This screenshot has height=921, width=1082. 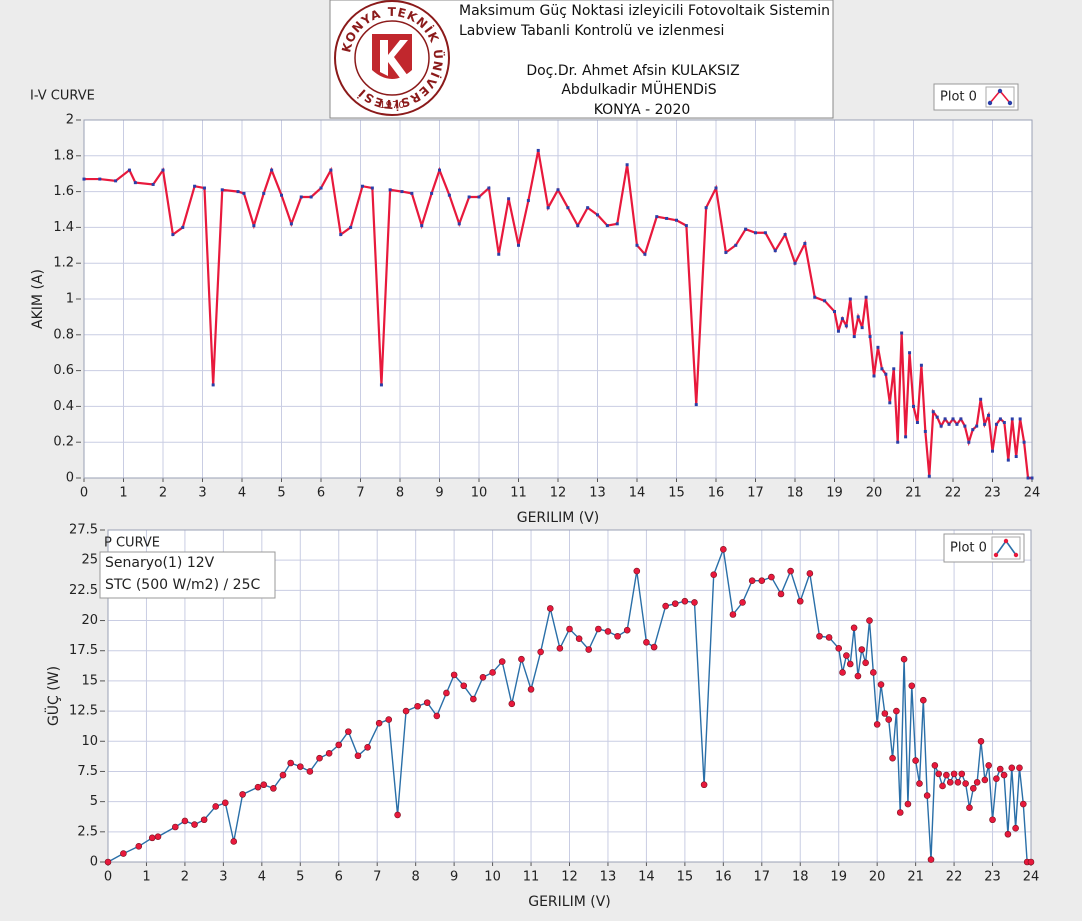 I want to click on x-tick-label: 12, so click(x=558, y=493).